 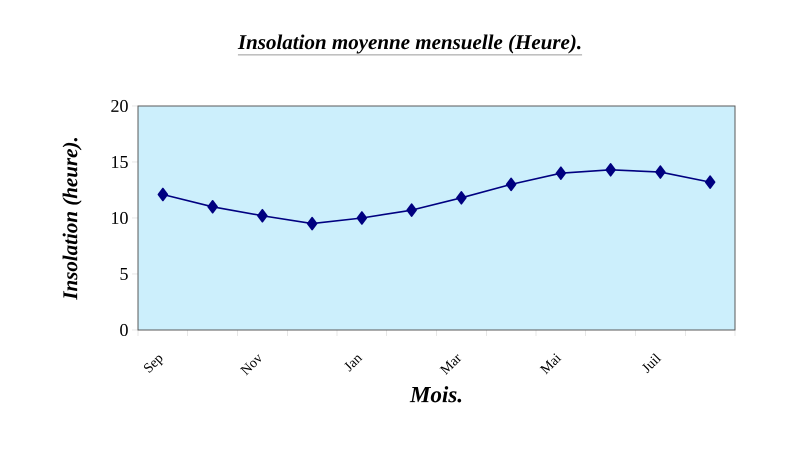 I want to click on y-tick-label: 0, so click(x=124, y=330).